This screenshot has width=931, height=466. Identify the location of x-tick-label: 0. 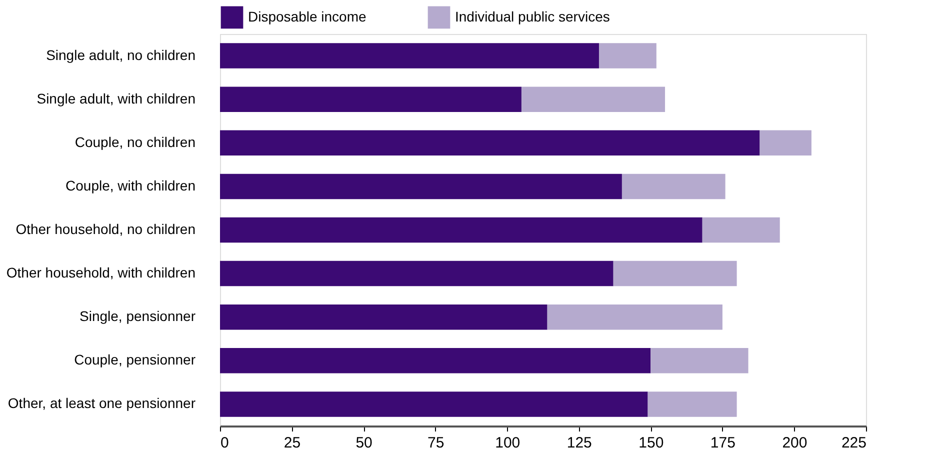
(224, 443).